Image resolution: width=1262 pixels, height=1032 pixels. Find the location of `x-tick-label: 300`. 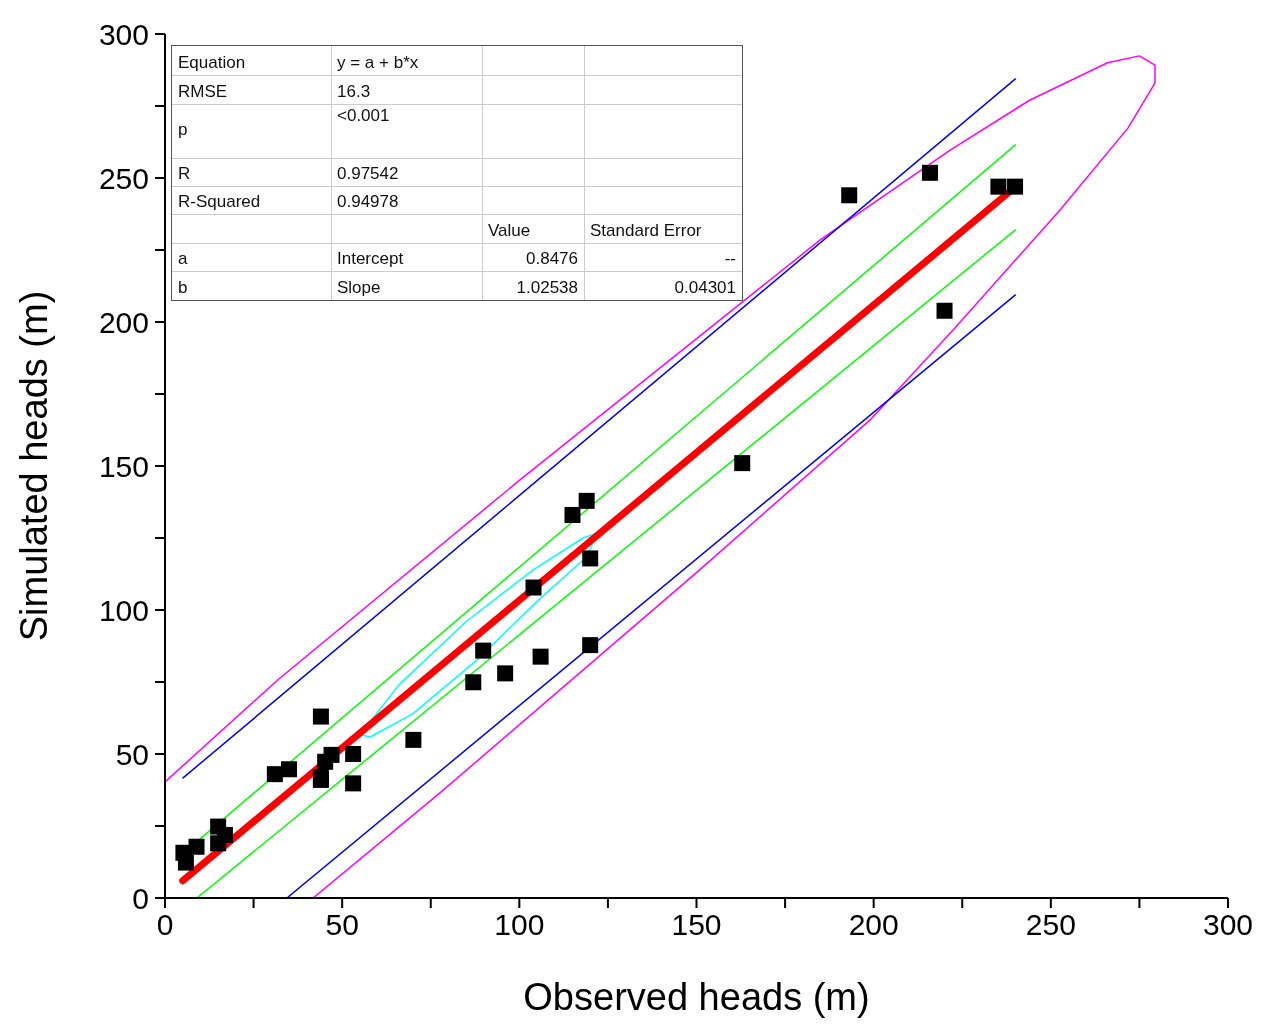

x-tick-label: 300 is located at coordinates (1228, 925).